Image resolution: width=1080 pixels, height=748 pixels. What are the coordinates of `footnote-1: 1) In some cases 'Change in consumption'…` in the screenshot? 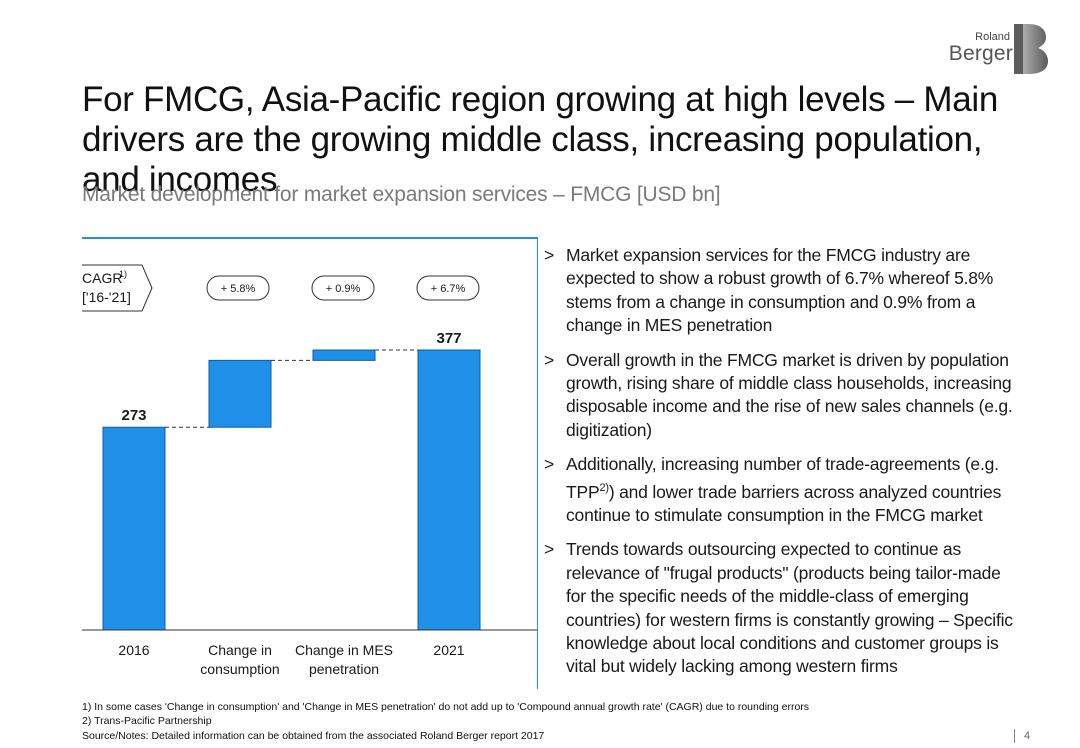 It's located at (446, 707).